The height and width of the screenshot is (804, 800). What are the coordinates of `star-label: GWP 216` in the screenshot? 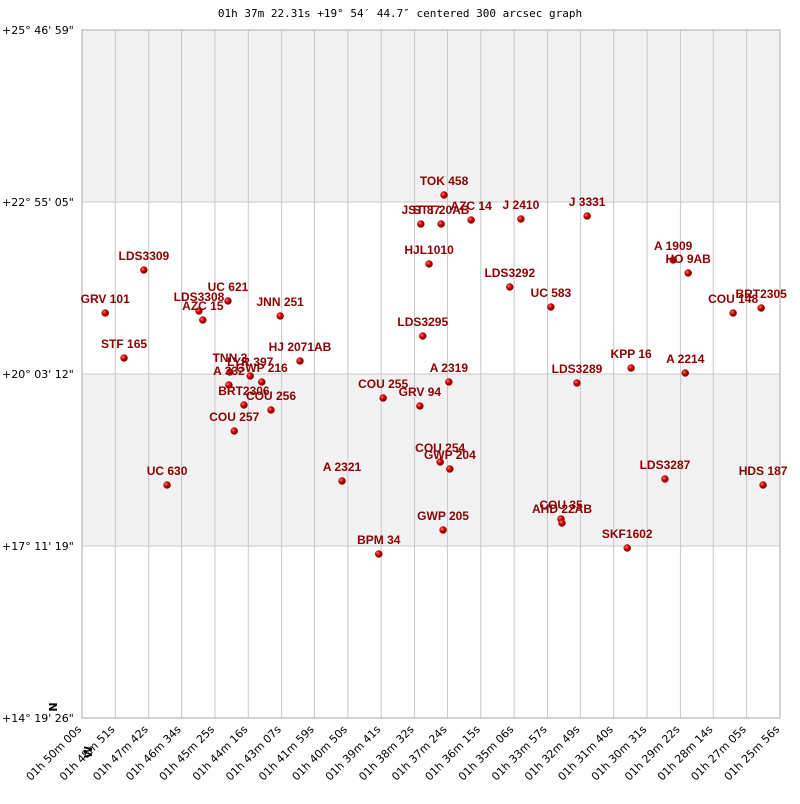 It's located at (262, 368).